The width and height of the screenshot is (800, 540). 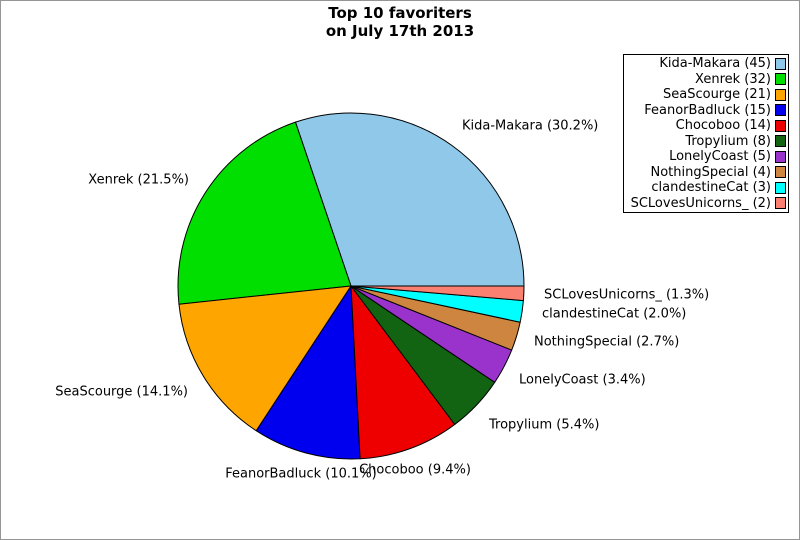 I want to click on legend-row-Tropylium: Tropylium (8), so click(x=706, y=141).